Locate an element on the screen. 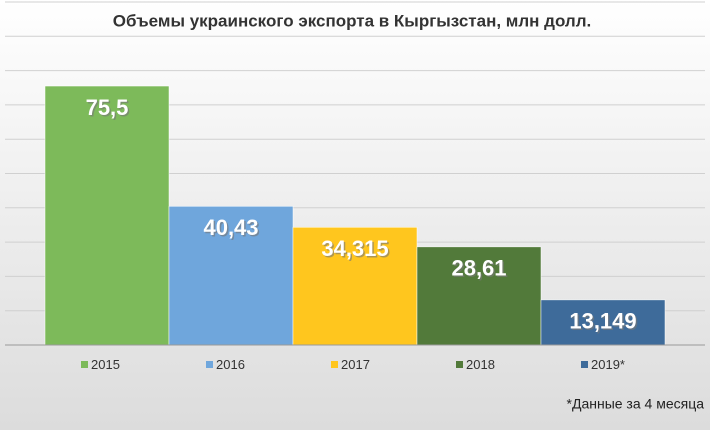 The image size is (710, 430). data-label-shadow: 13,149 is located at coordinates (604, 322).